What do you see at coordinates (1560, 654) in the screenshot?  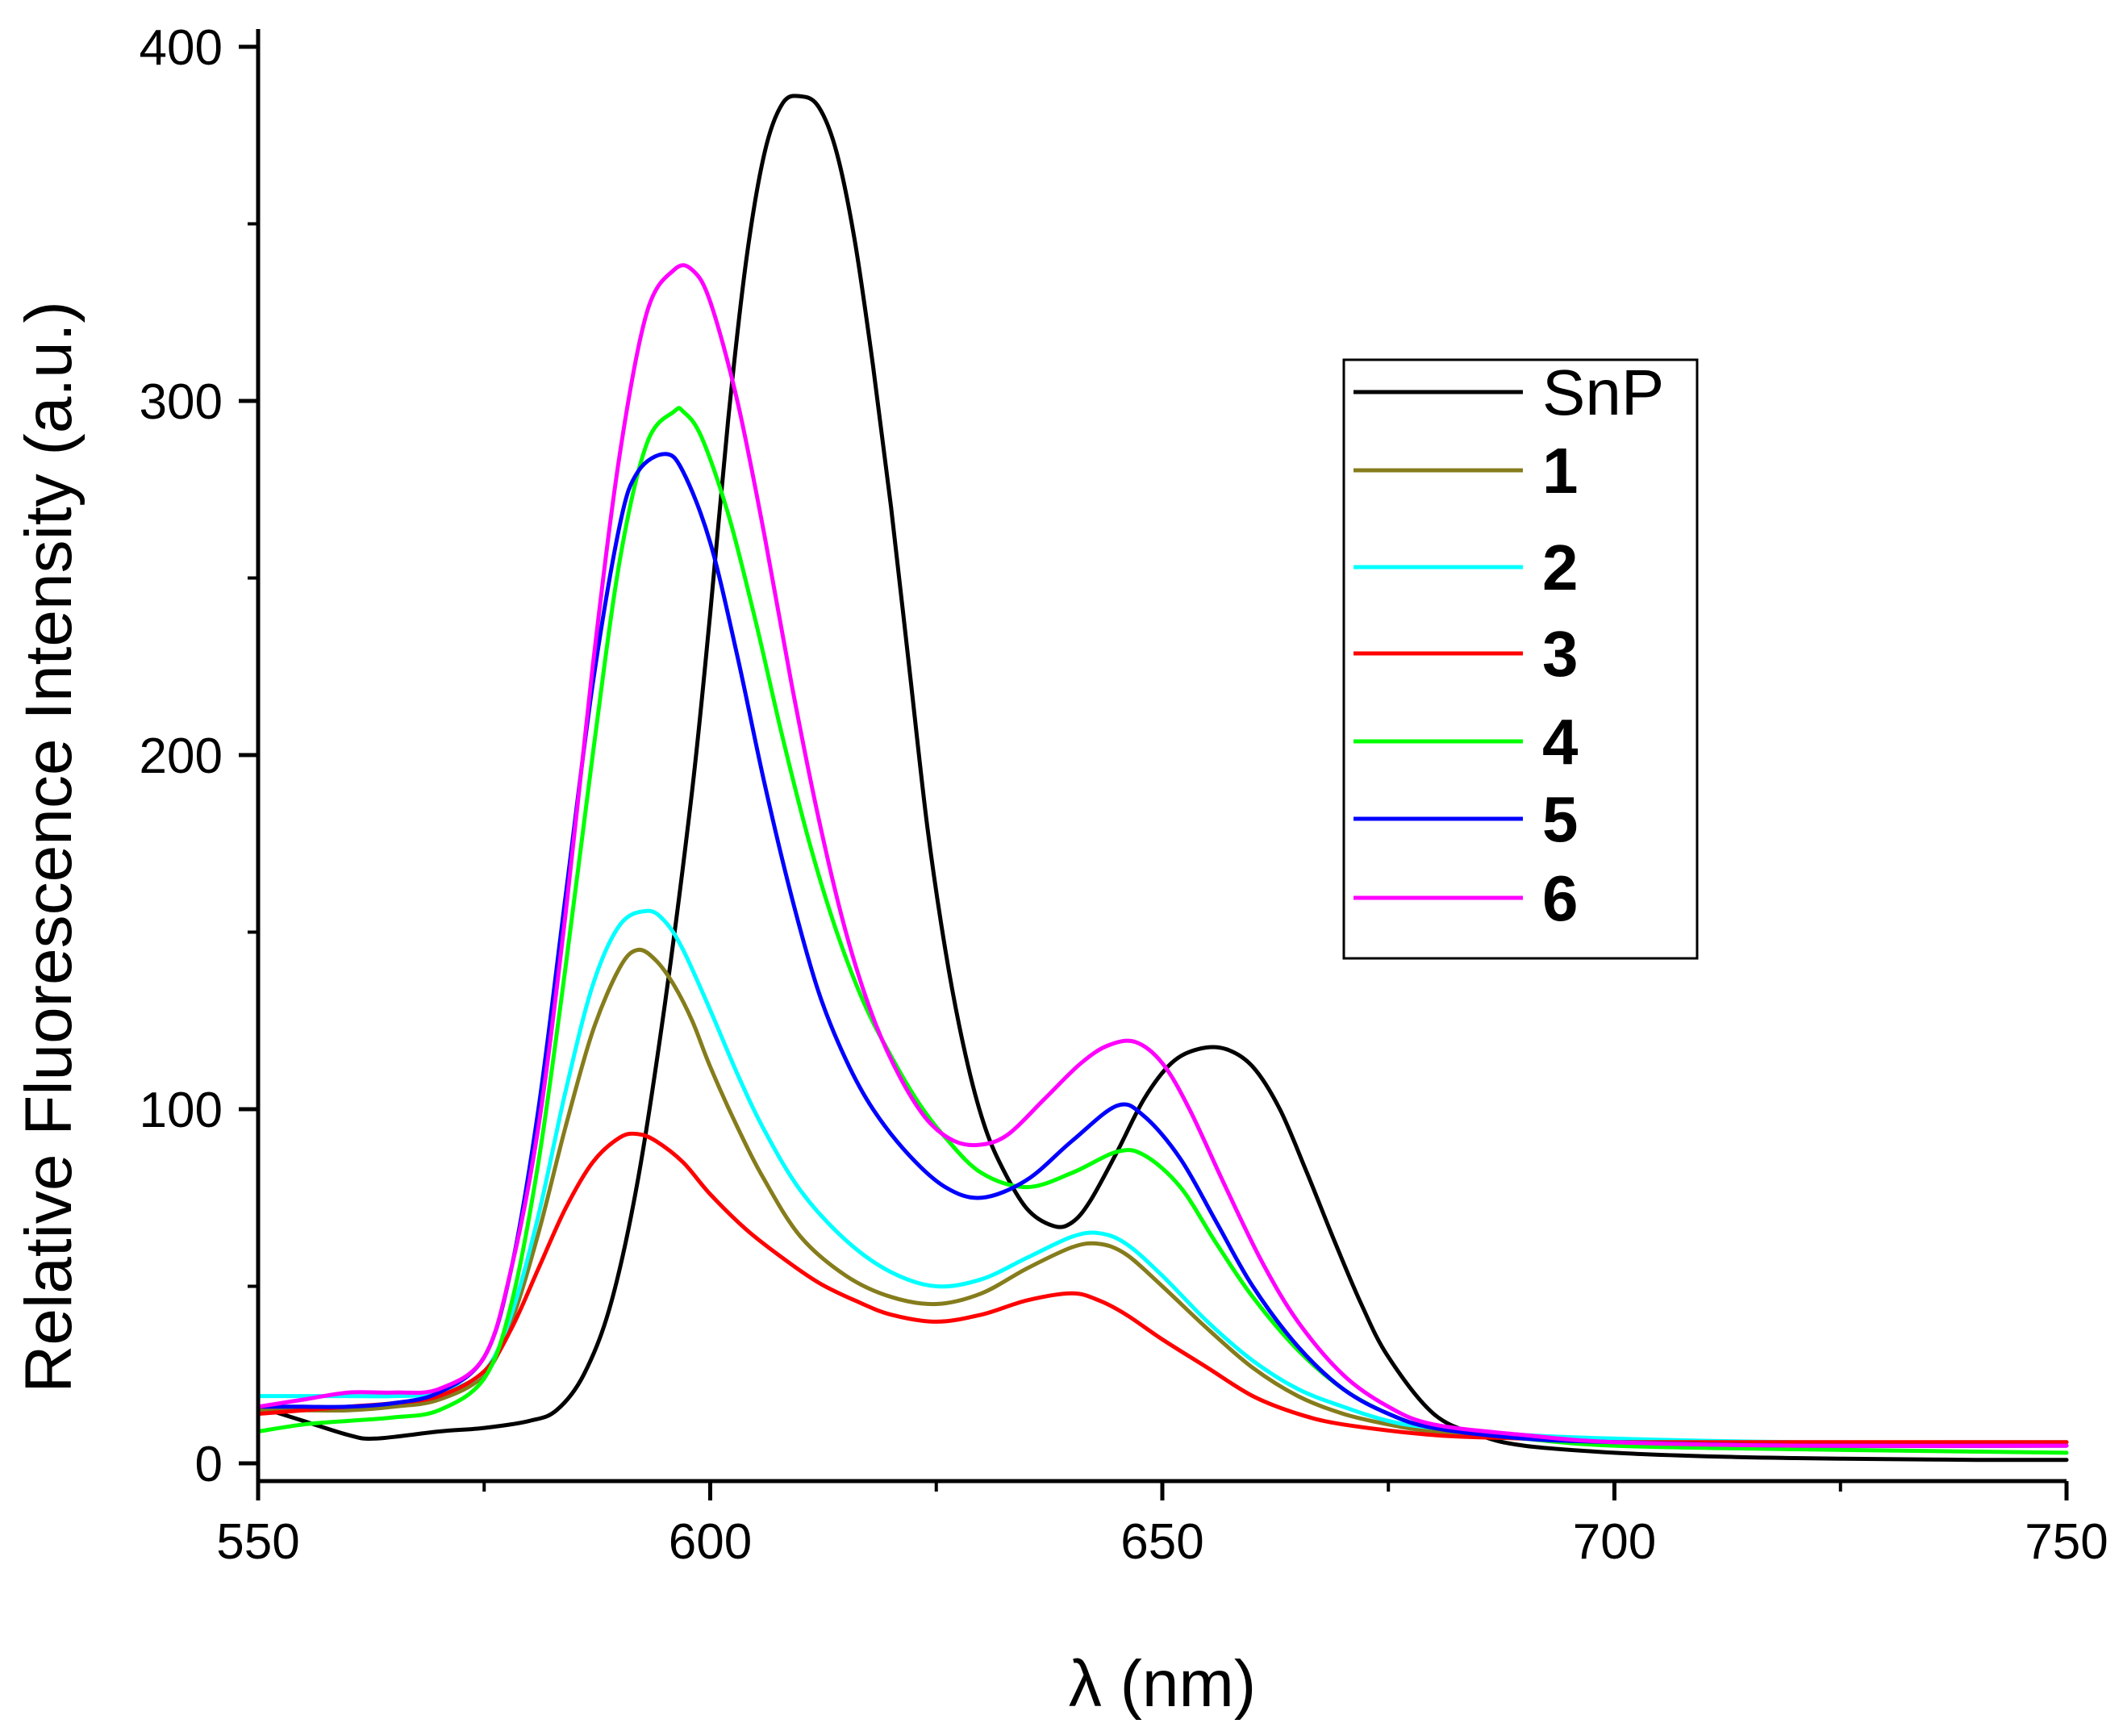 I see `legend-label-3: 3` at bounding box center [1560, 654].